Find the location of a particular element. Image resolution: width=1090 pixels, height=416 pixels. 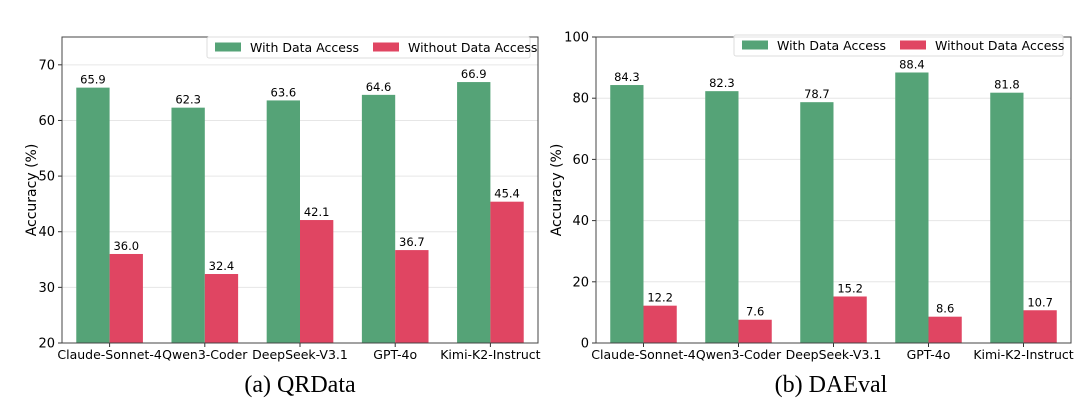

chart-caption: (b) DAEval is located at coordinates (831, 385).